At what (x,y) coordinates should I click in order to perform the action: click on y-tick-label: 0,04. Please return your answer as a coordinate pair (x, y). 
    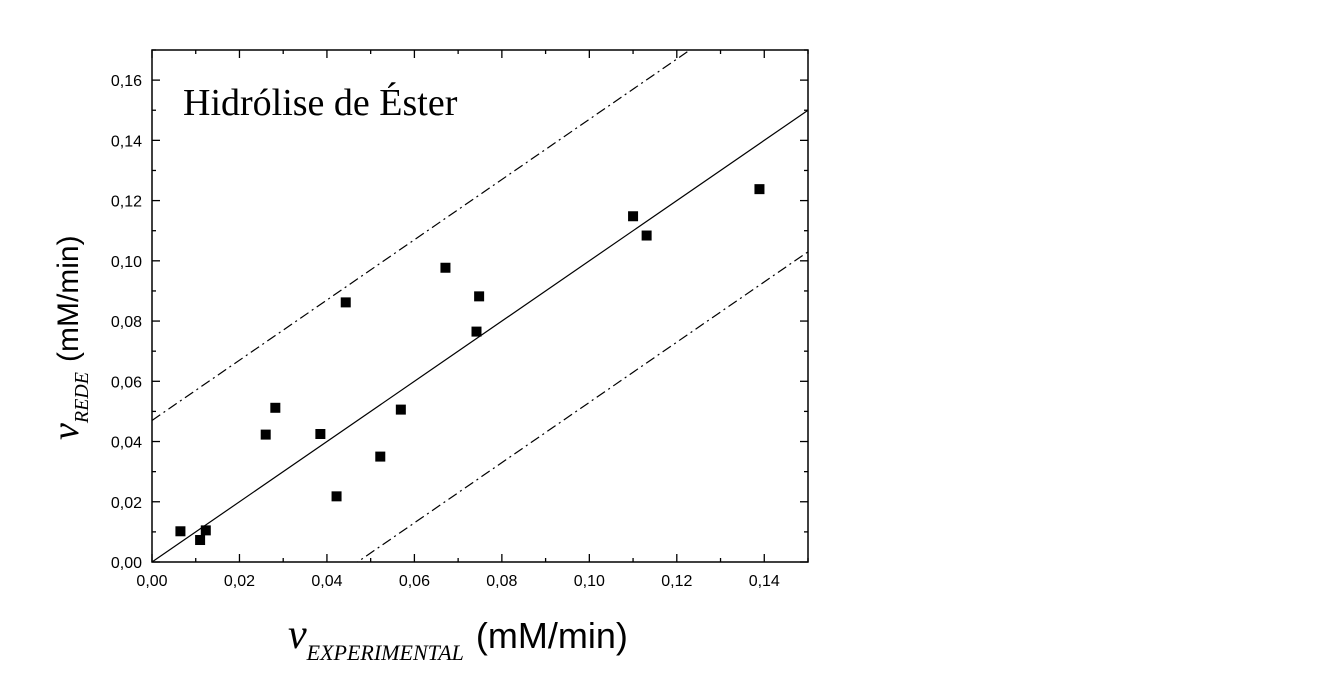
    Looking at the image, I should click on (126, 443).